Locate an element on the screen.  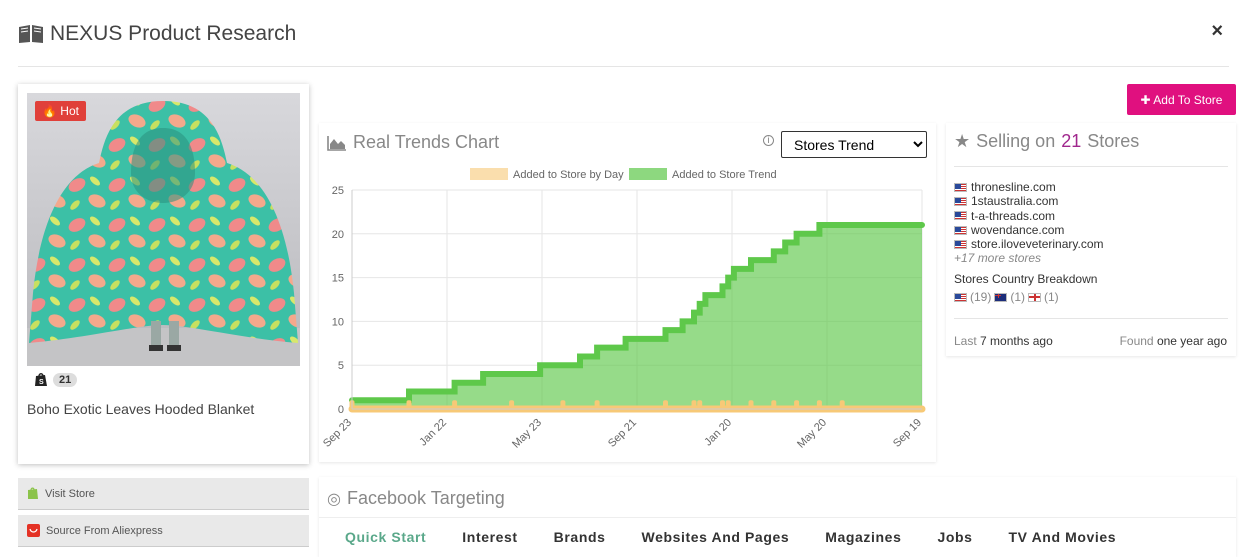
gb-flag-icon is located at coordinates (1035, 297).